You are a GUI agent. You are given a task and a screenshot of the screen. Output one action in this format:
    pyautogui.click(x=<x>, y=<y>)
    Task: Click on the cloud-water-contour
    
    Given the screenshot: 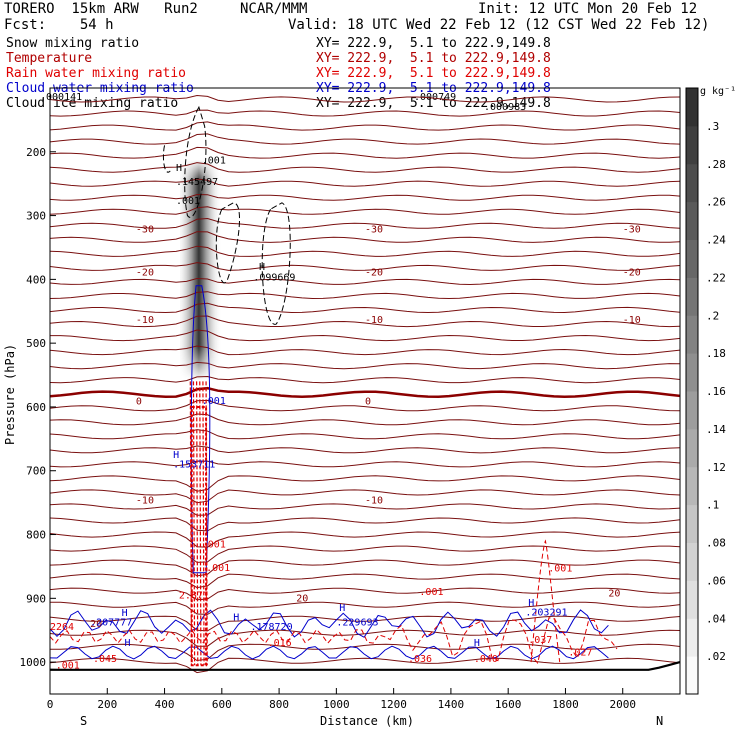 What is the action you would take?
    pyautogui.click(x=329, y=623)
    